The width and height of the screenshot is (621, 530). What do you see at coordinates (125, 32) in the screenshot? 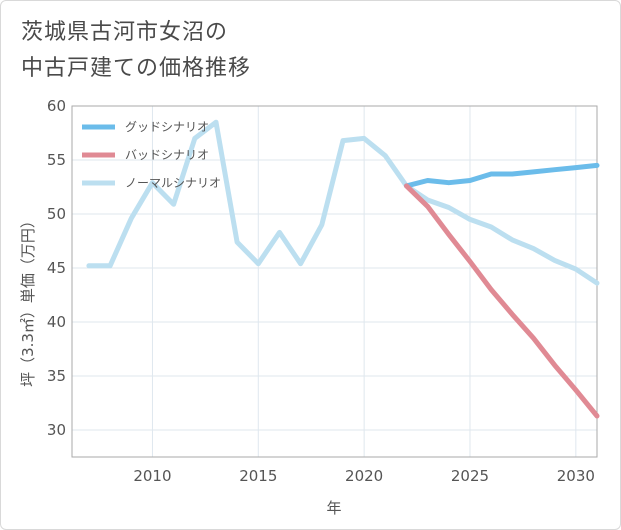
I see `chart-title-line-1: 茨城県古河市女沼の` at bounding box center [125, 32].